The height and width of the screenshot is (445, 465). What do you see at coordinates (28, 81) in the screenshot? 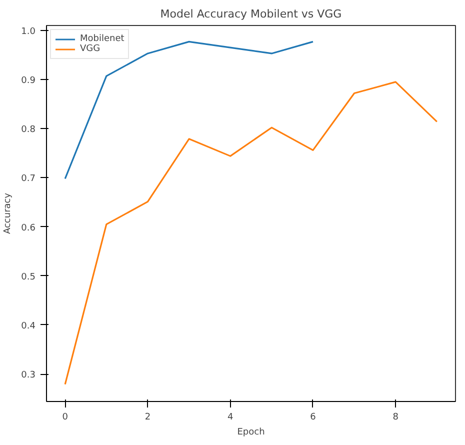
I see `y-tick-label: 0.9` at bounding box center [28, 81].